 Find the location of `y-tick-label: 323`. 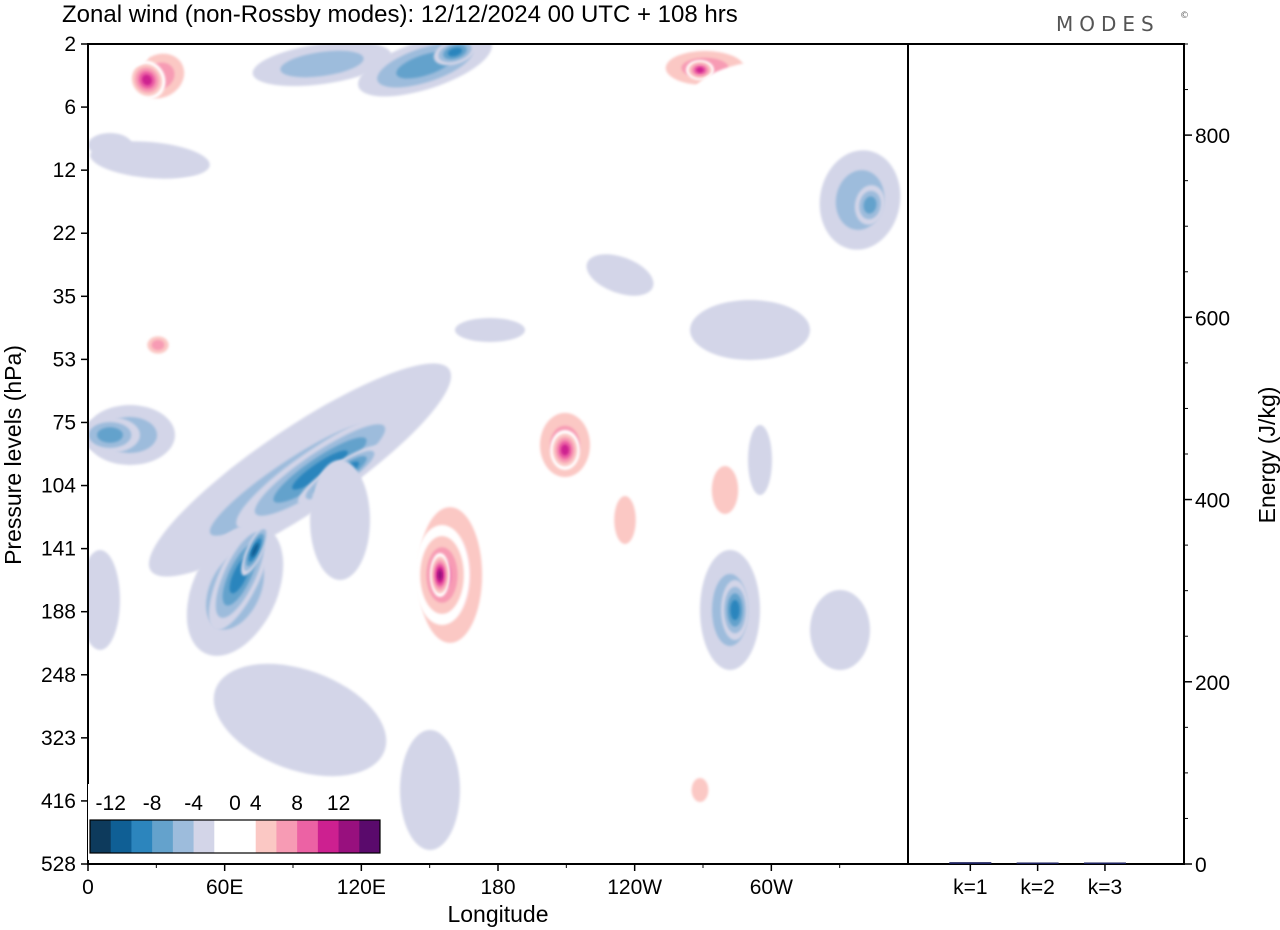

y-tick-label: 323 is located at coordinates (58, 738).